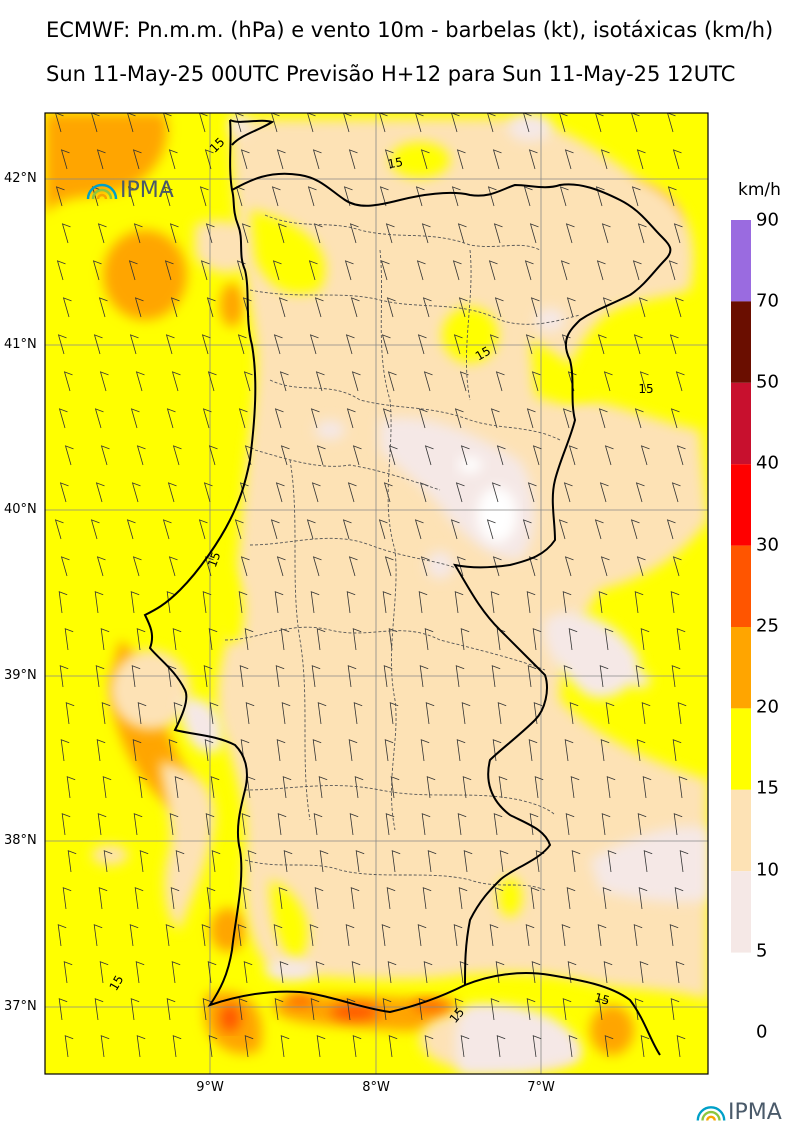 The height and width of the screenshot is (1131, 800). What do you see at coordinates (20, 509) in the screenshot?
I see `lat-label-40: 40°N` at bounding box center [20, 509].